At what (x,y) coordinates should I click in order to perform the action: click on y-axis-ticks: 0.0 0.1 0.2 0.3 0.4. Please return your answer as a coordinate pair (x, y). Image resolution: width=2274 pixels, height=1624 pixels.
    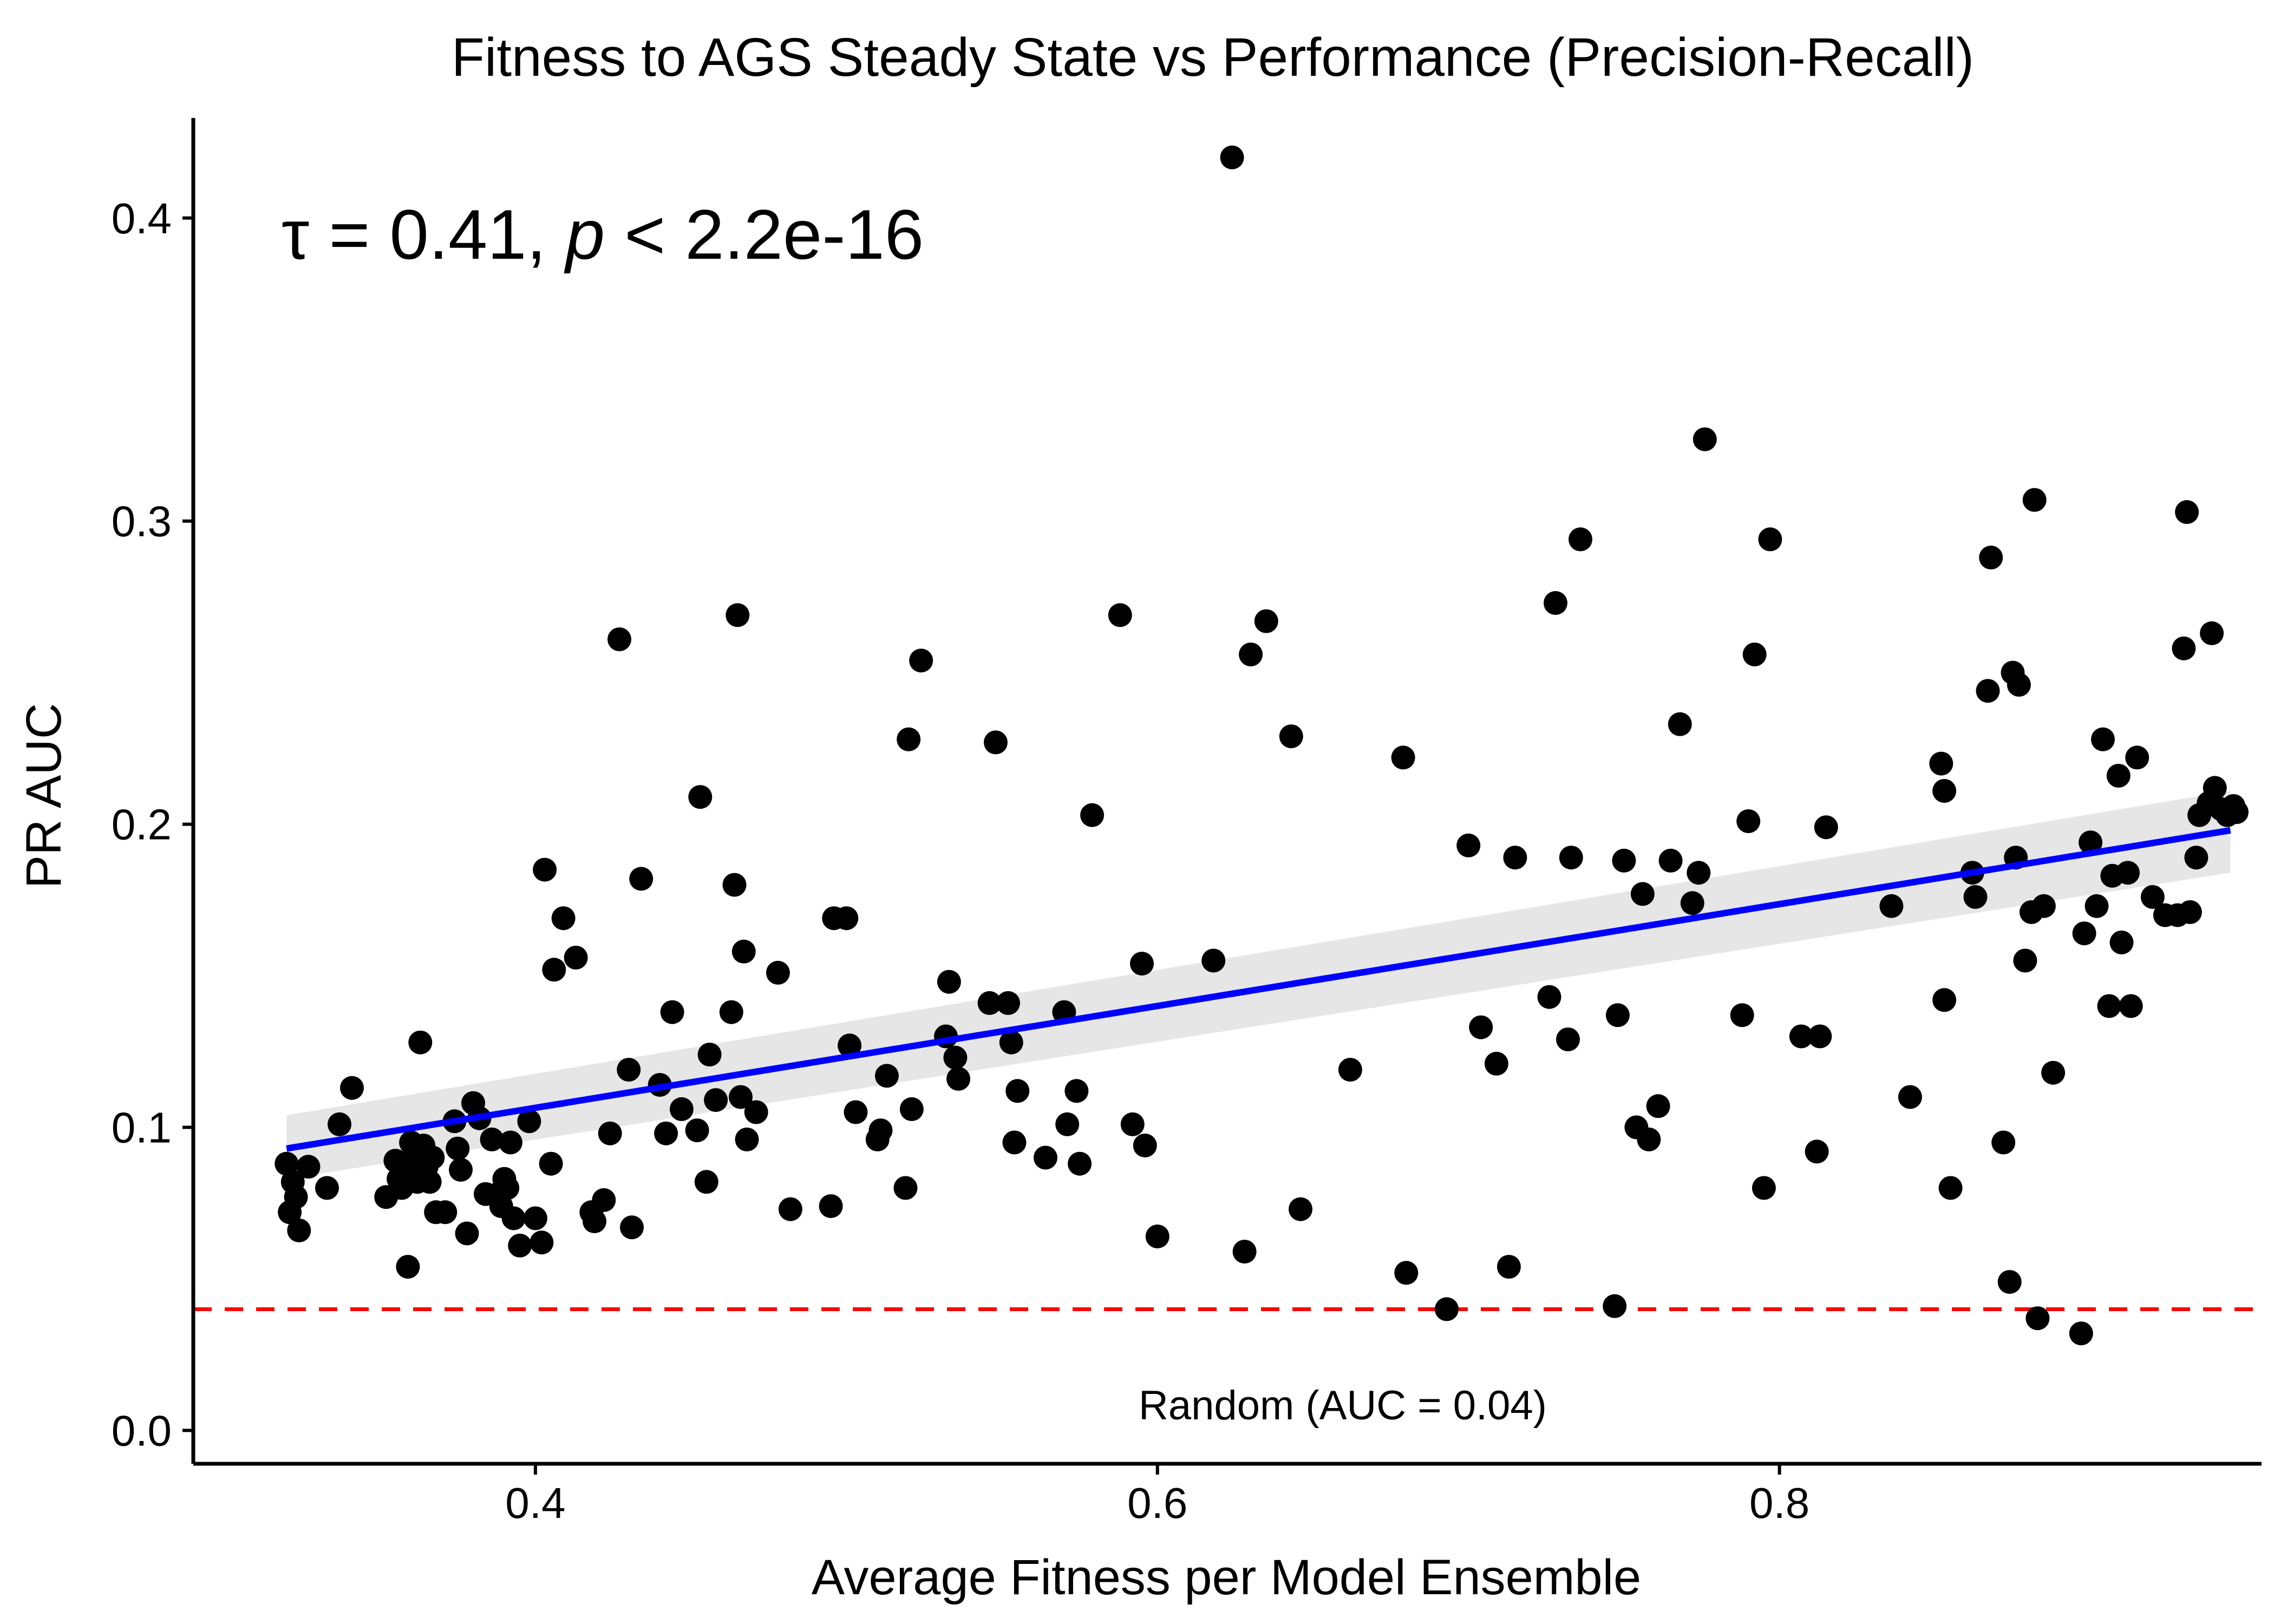
    Looking at the image, I should click on (153, 824).